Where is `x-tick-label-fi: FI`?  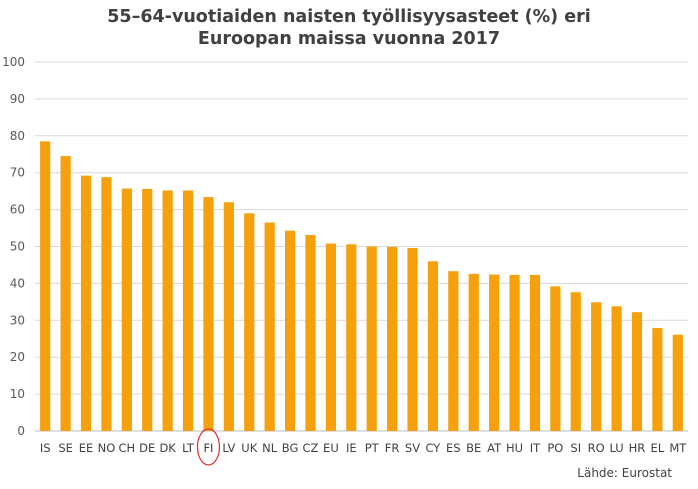
x-tick-label-fi: FI is located at coordinates (208, 448).